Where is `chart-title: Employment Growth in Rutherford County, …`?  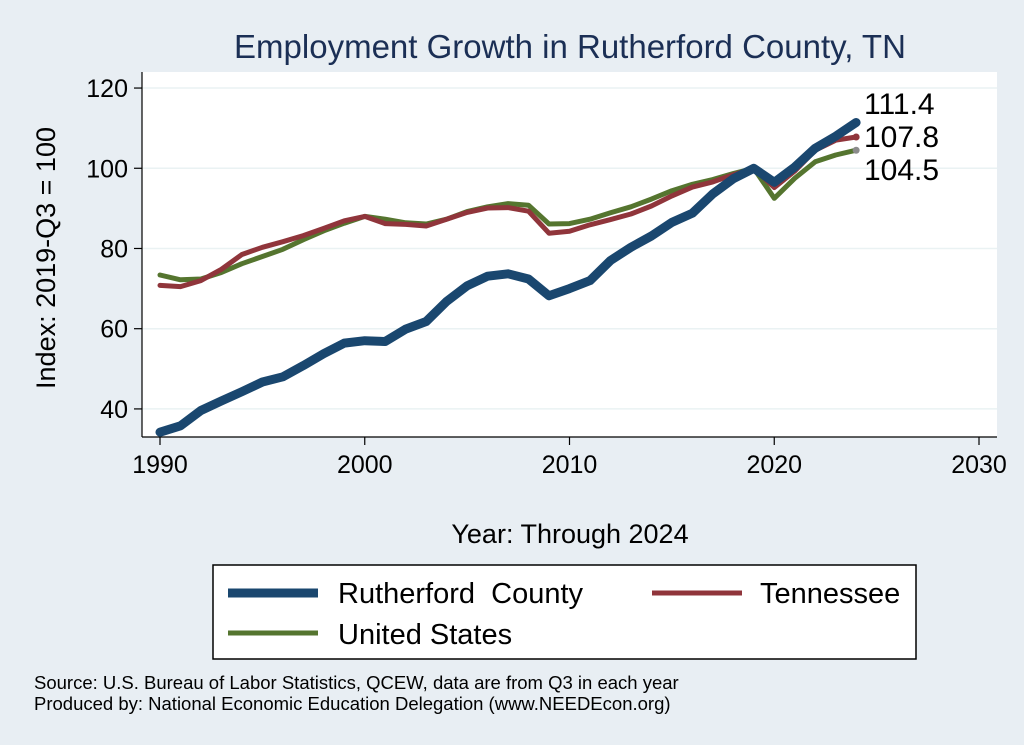
chart-title: Employment Growth in Rutherford County, … is located at coordinates (570, 46).